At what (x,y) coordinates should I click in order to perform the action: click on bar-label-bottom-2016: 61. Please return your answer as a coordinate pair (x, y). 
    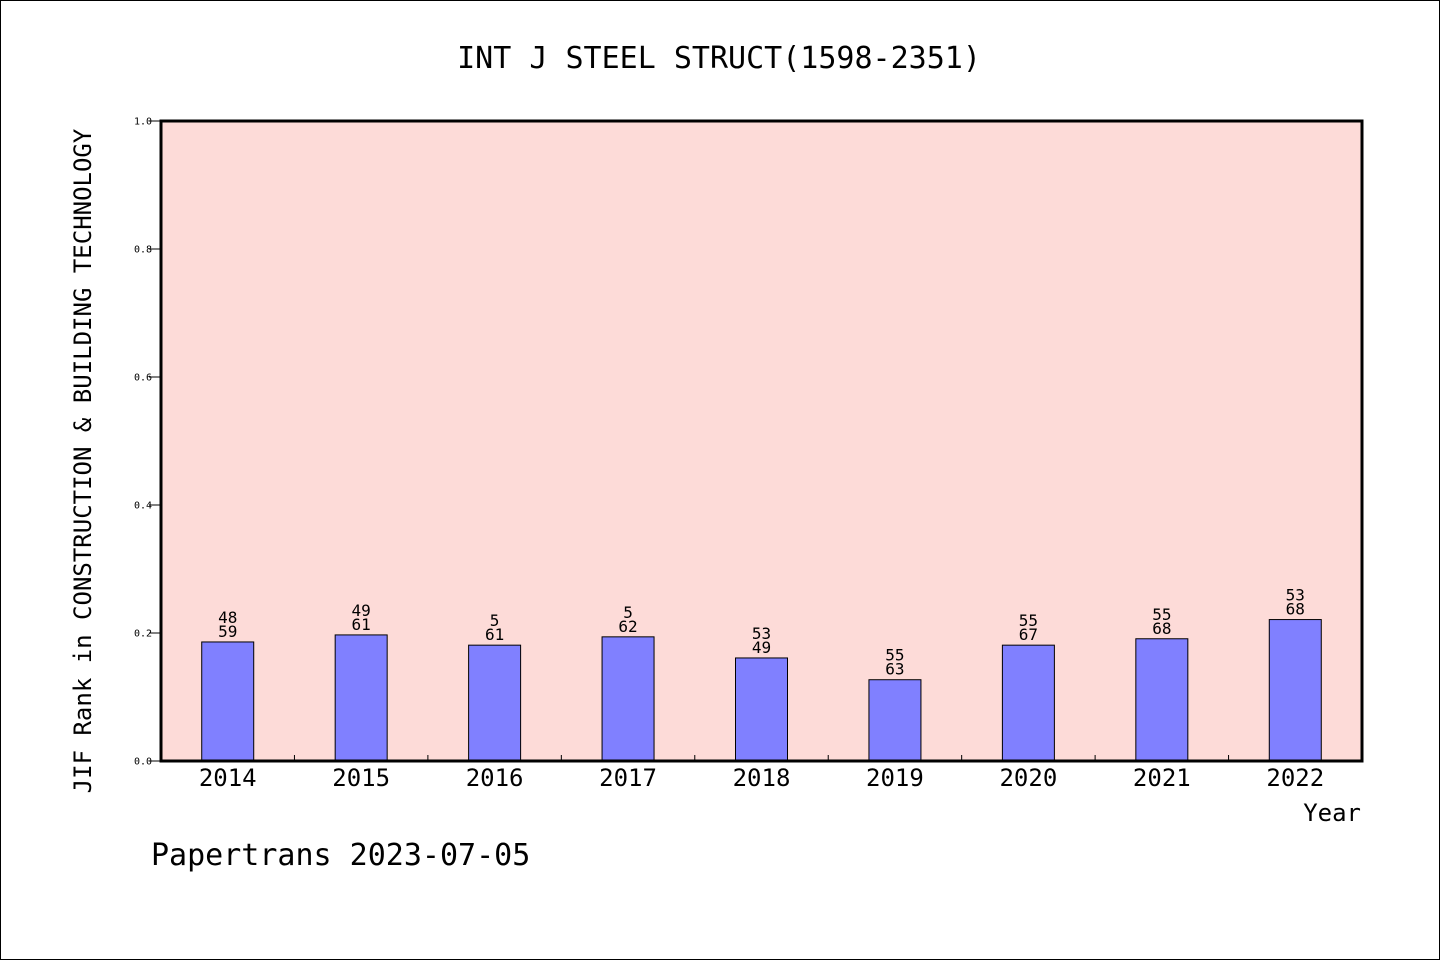
    Looking at the image, I should click on (494, 634).